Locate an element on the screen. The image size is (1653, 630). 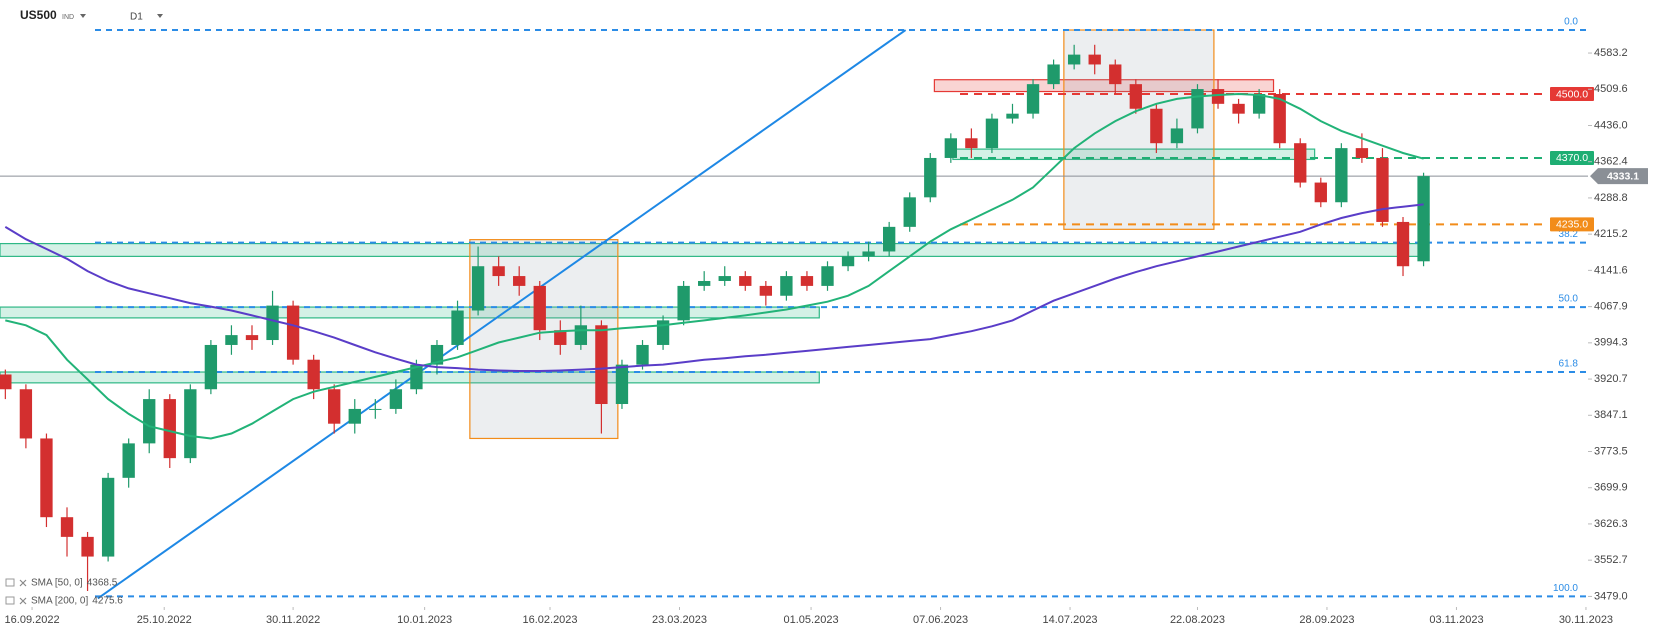
x-tick-label: 16.09.2022 is located at coordinates (32, 620).